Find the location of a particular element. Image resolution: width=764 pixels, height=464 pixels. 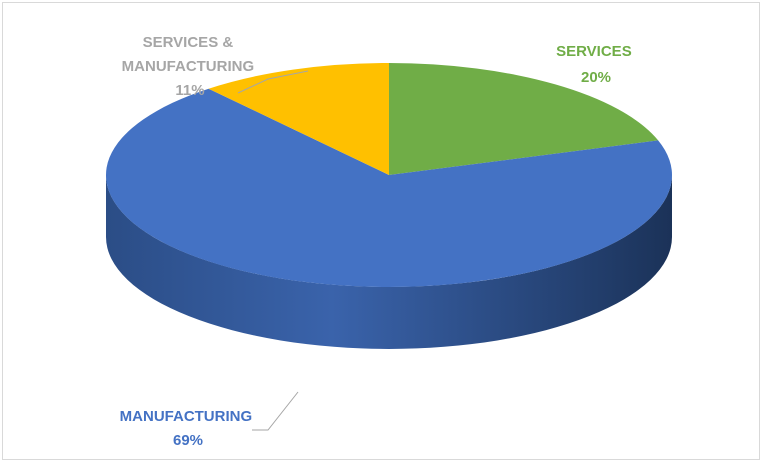

slice-label-services-manufacturing-line2: MANUFACTURING is located at coordinates (188, 66).